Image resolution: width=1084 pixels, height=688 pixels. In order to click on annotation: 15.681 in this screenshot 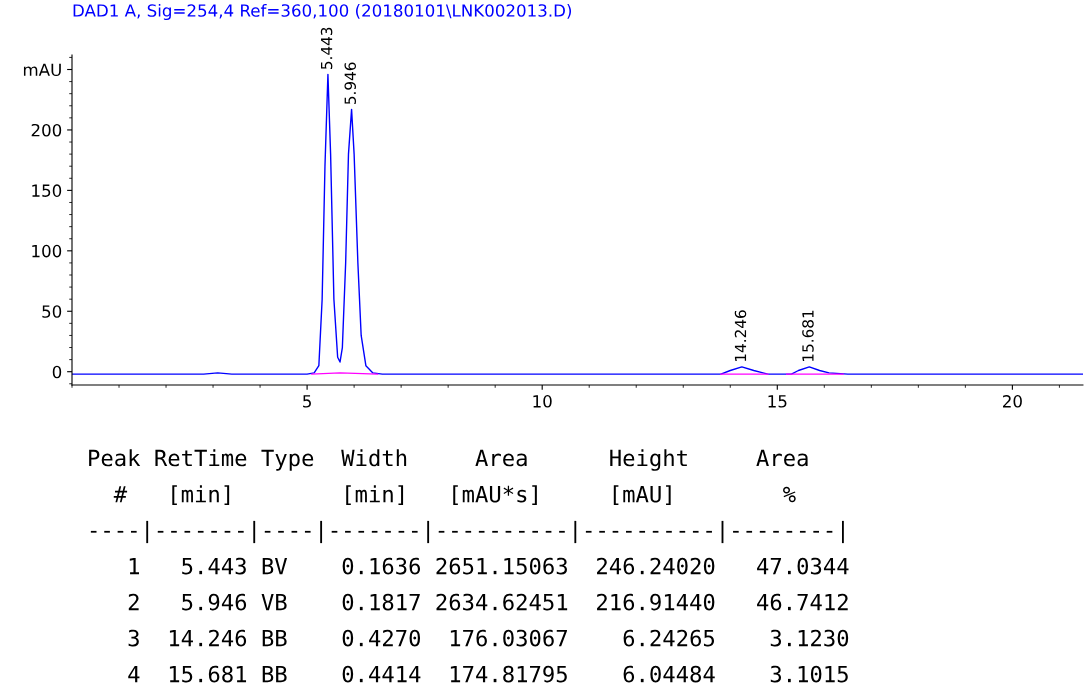, I will do `click(808, 336)`.